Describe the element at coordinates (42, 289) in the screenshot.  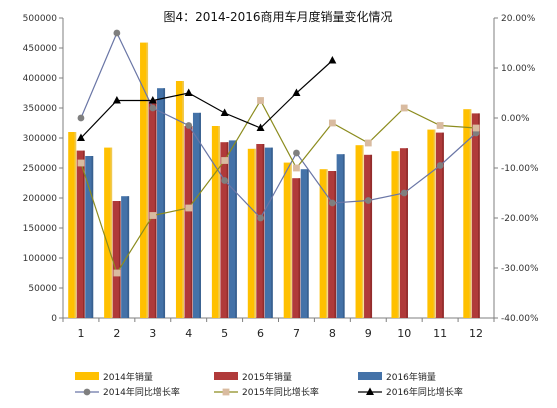
I see `y-left-tick-label: 50000` at that location.